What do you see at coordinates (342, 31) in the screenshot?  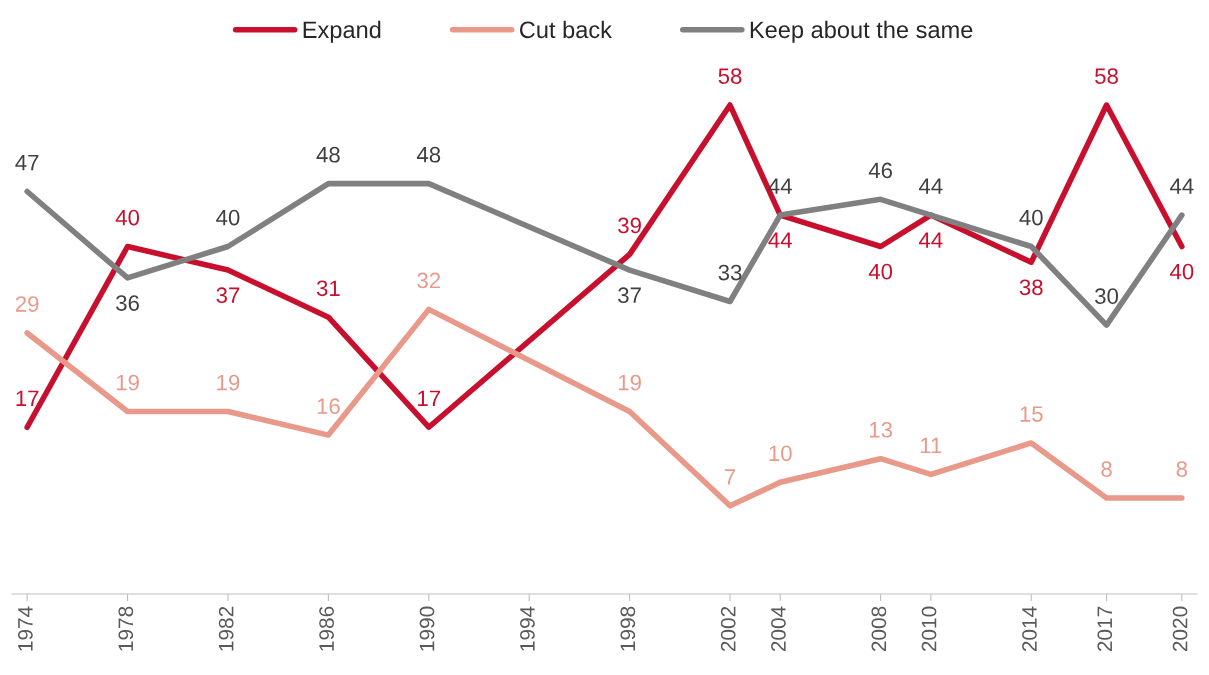 I see `legend-label: Expand` at bounding box center [342, 31].